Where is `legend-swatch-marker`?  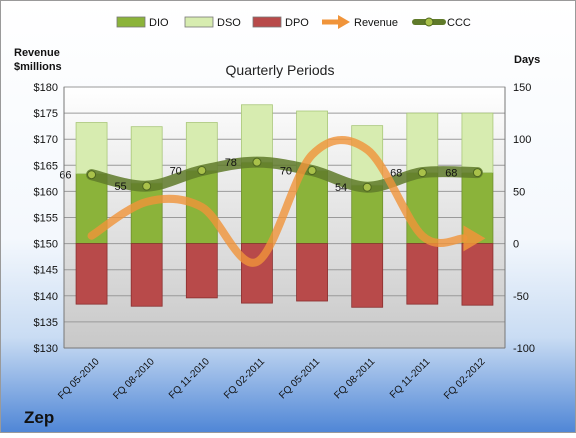
legend-swatch-marker is located at coordinates (429, 22).